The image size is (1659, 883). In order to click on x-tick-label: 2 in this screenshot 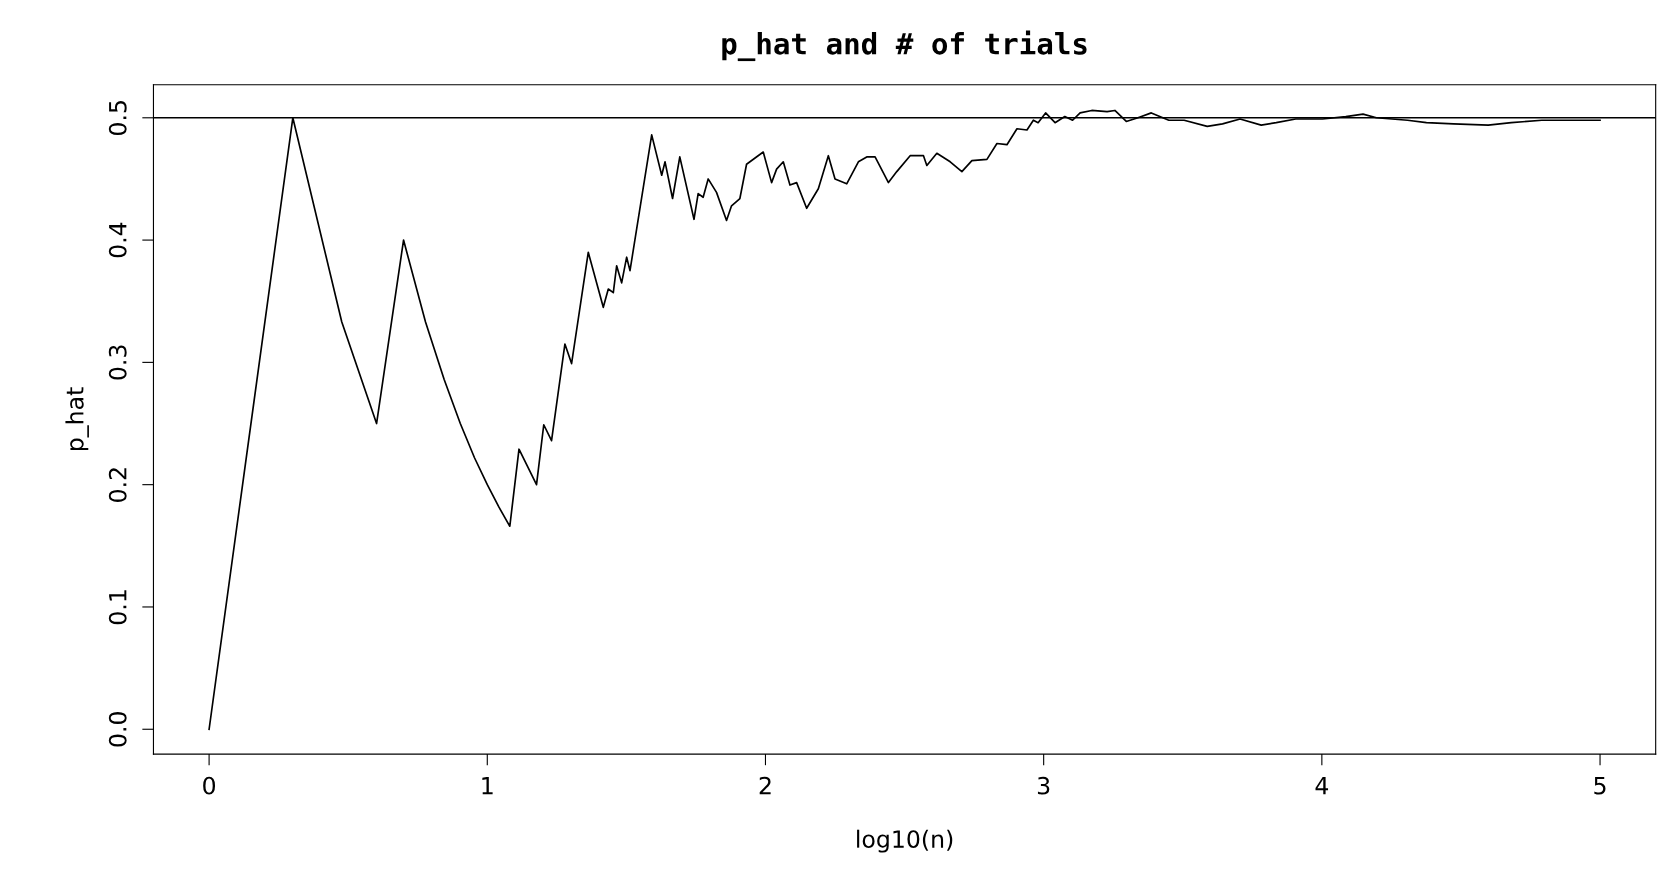, I will do `click(765, 785)`.